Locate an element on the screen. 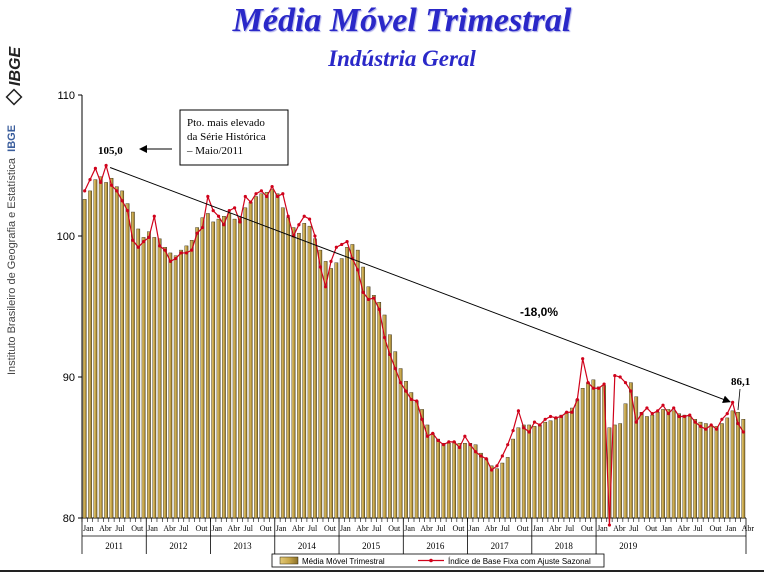 Image resolution: width=764 pixels, height=577 pixels. year-label: 2016 is located at coordinates (435, 546).